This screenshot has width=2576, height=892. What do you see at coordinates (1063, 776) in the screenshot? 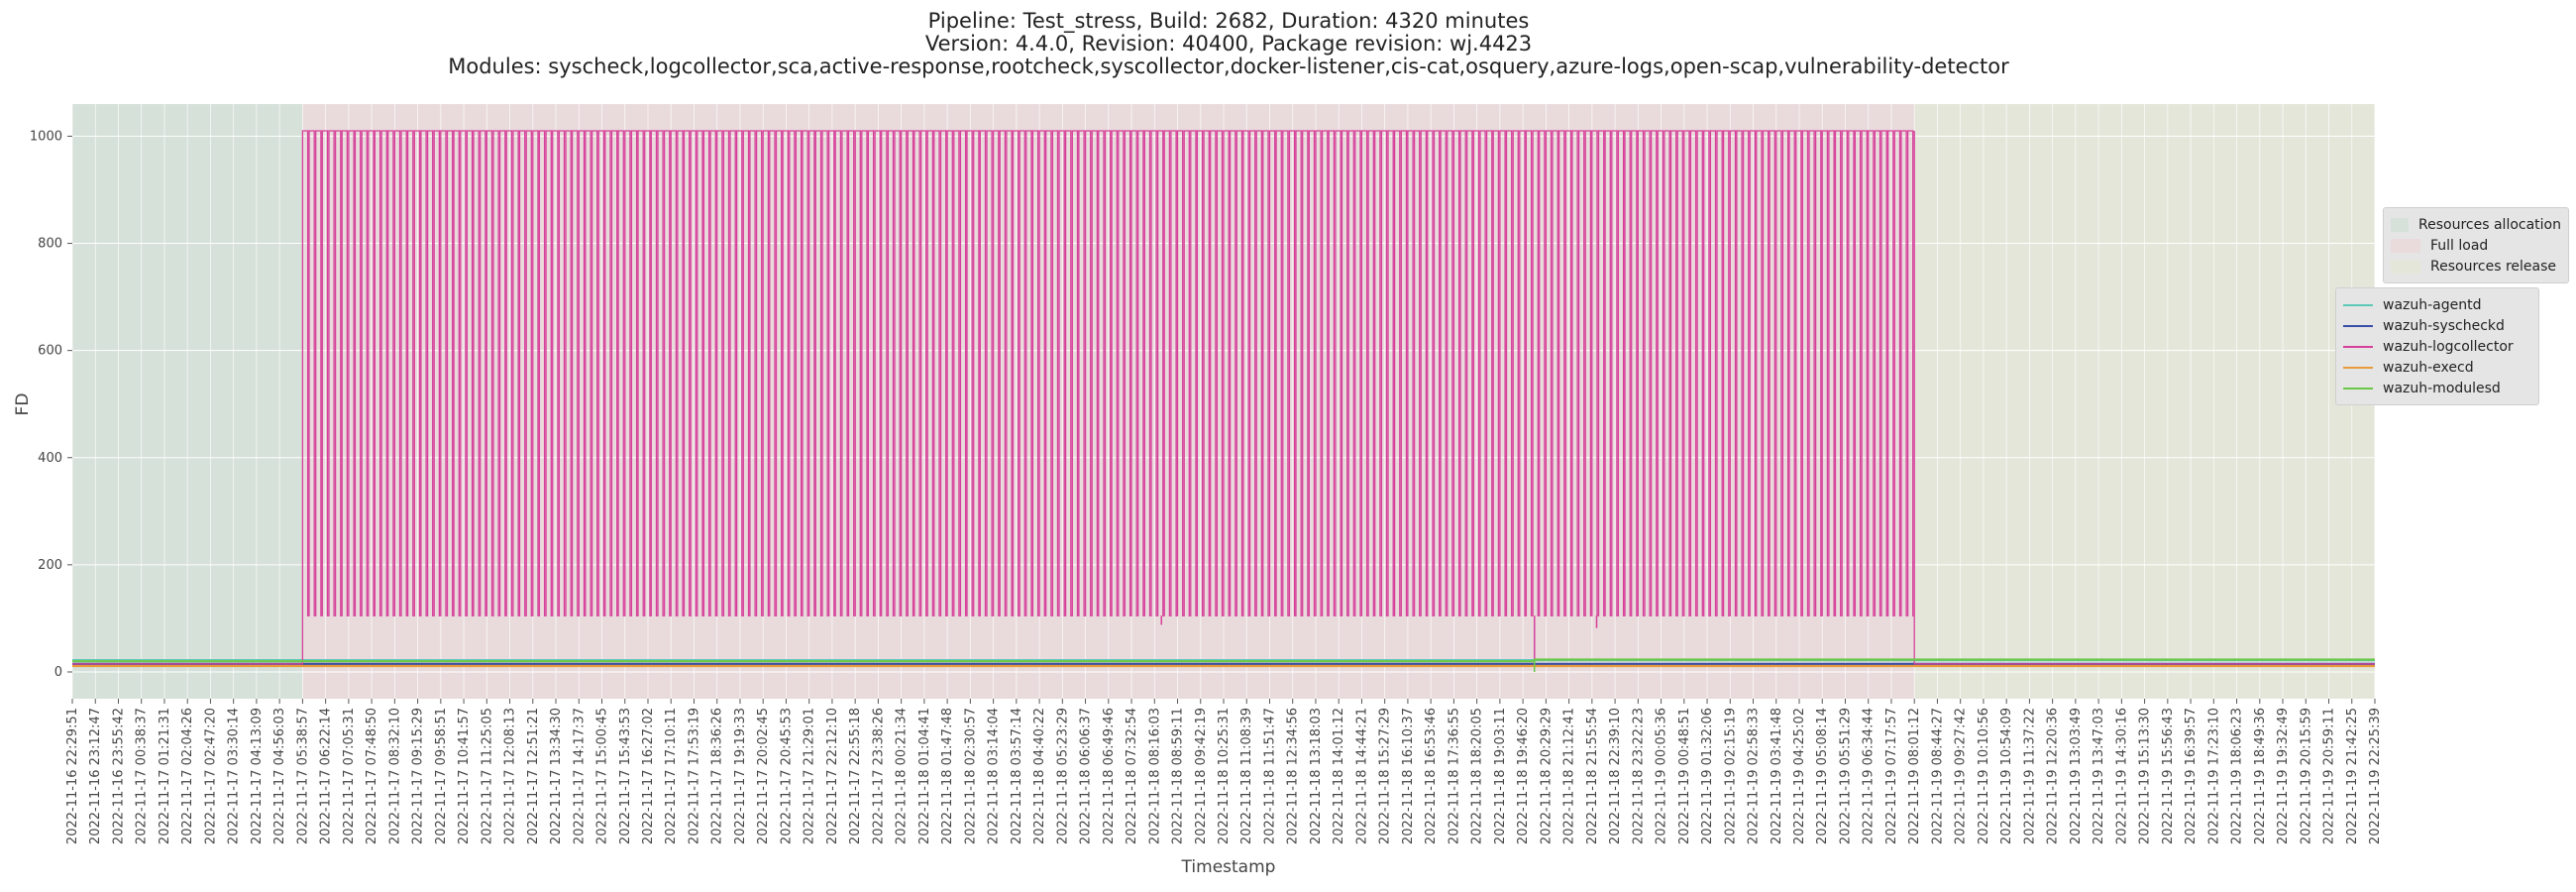
I see `x-tick-label: 2022-11-18 05:23:29` at bounding box center [1063, 776].